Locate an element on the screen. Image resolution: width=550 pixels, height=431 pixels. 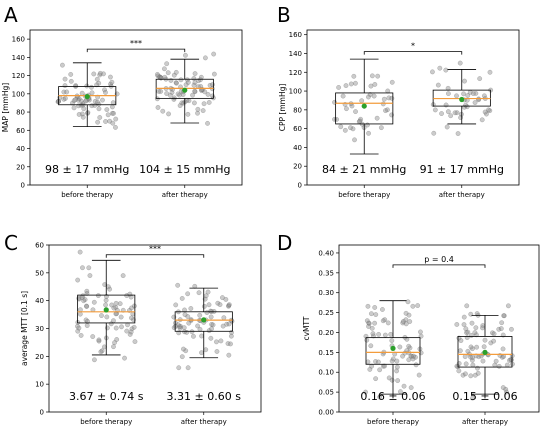
y-tick-label: 0.00 is located at coordinates (326, 413).